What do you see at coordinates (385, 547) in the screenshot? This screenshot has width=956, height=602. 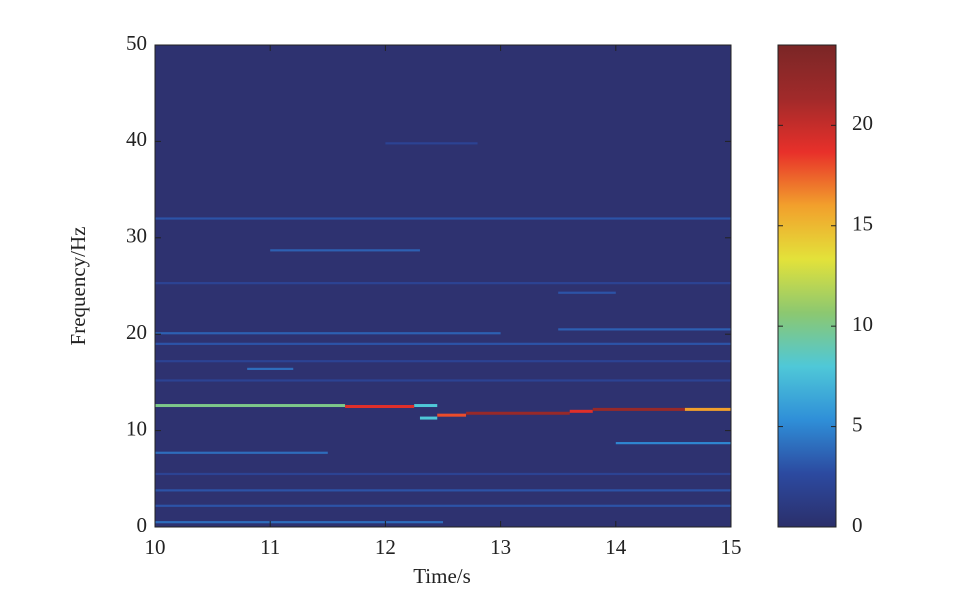 I see `x-tick-label: 12` at bounding box center [385, 547].